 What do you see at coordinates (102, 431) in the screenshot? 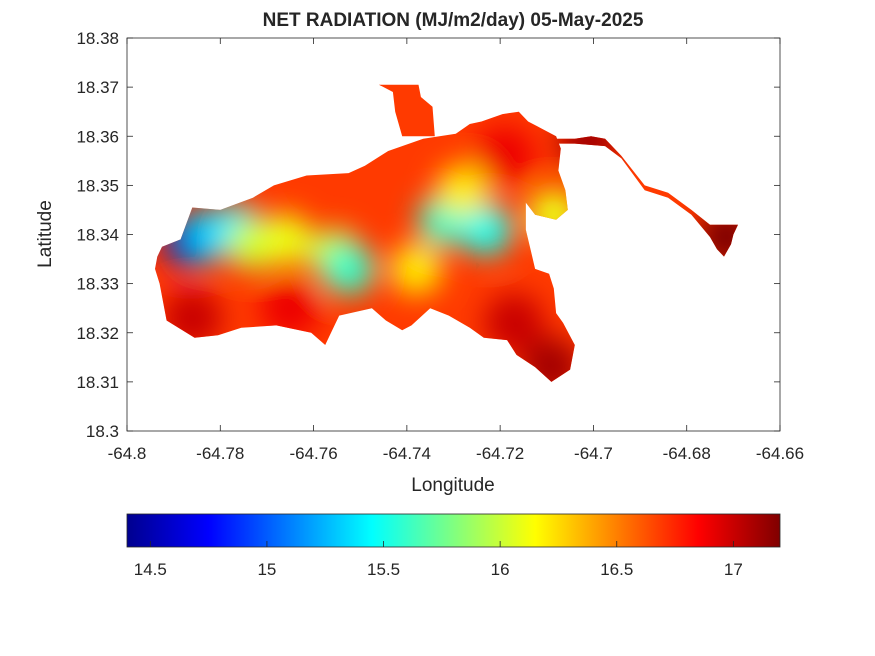
I see `y-tick-label: 18.3` at bounding box center [102, 431].